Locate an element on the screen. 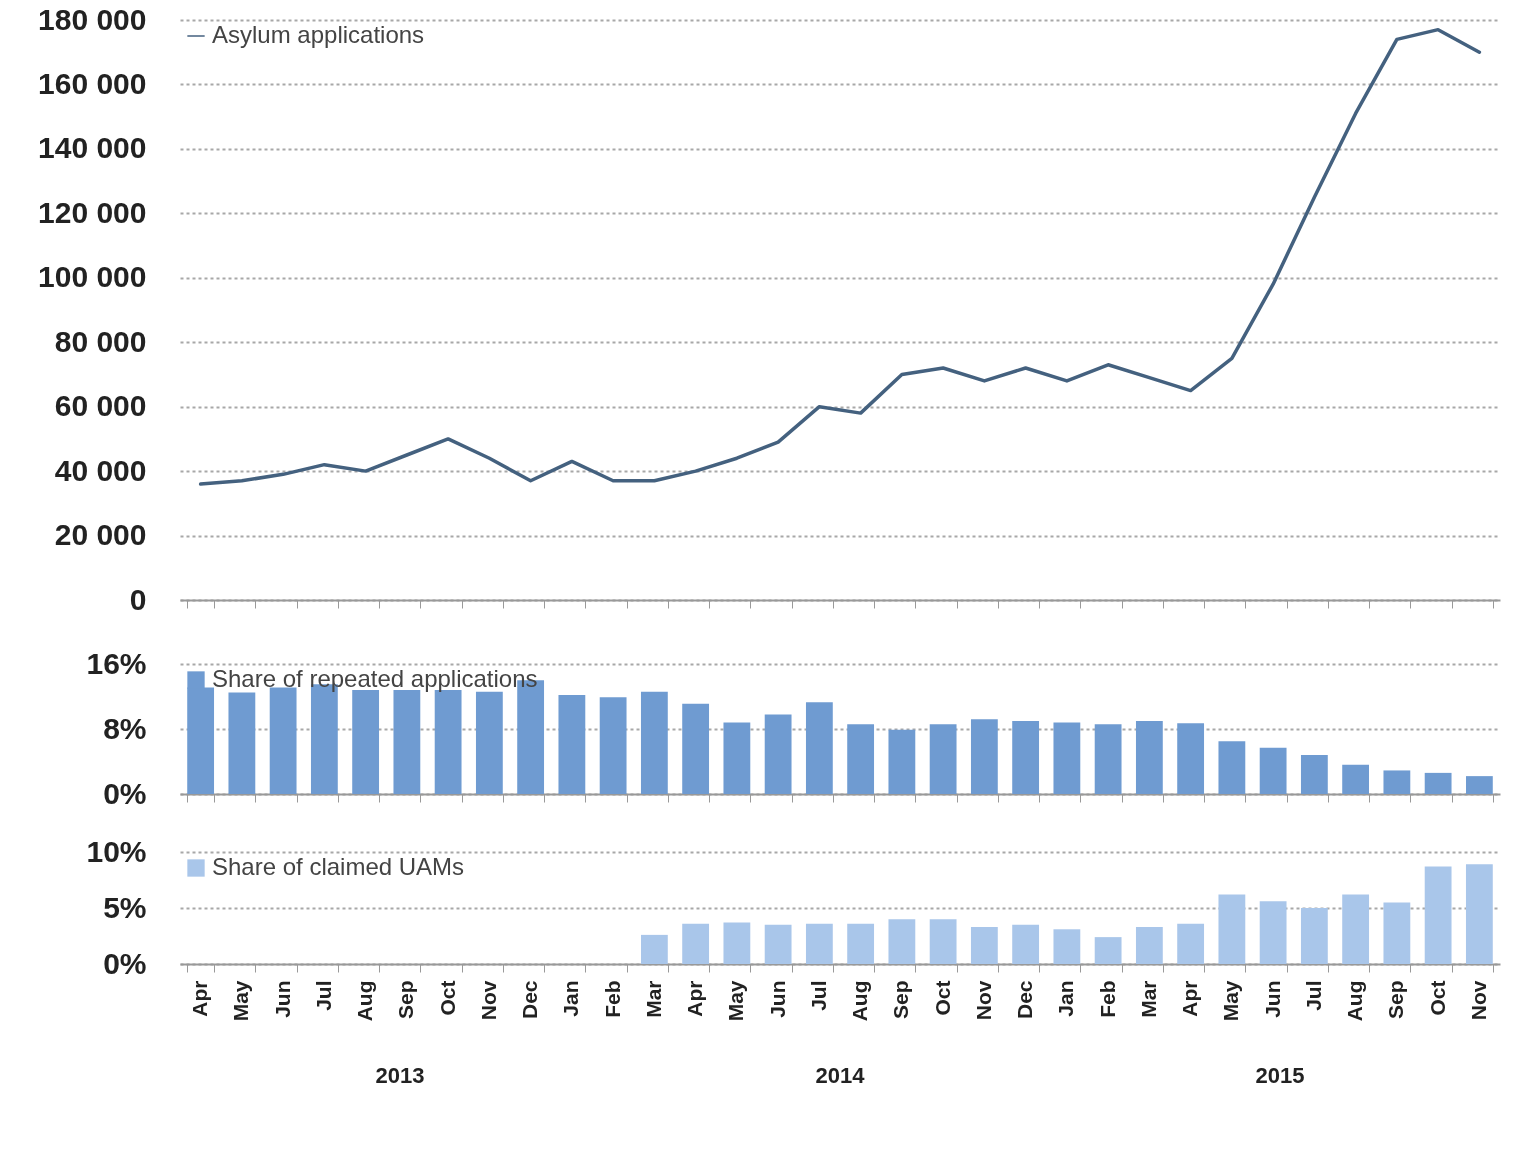  legend-label: Asylum applications is located at coordinates (318, 34).